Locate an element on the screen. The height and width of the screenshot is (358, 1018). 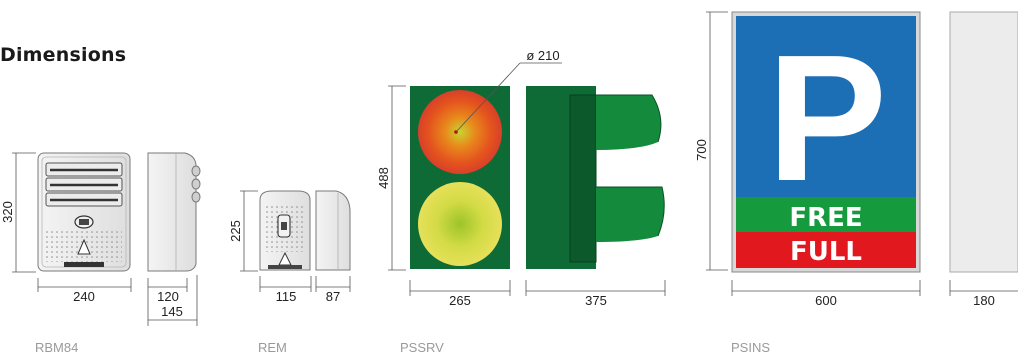
page-title: Dimensions is located at coordinates (63, 55).